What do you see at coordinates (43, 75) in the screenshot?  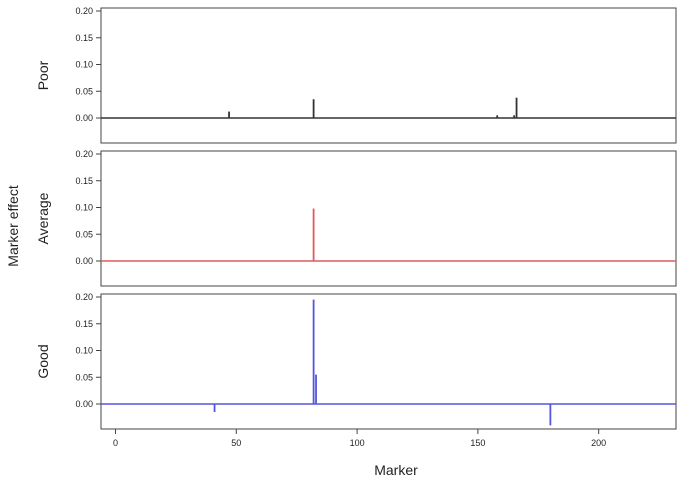 I see `panel-label: Poor` at bounding box center [43, 75].